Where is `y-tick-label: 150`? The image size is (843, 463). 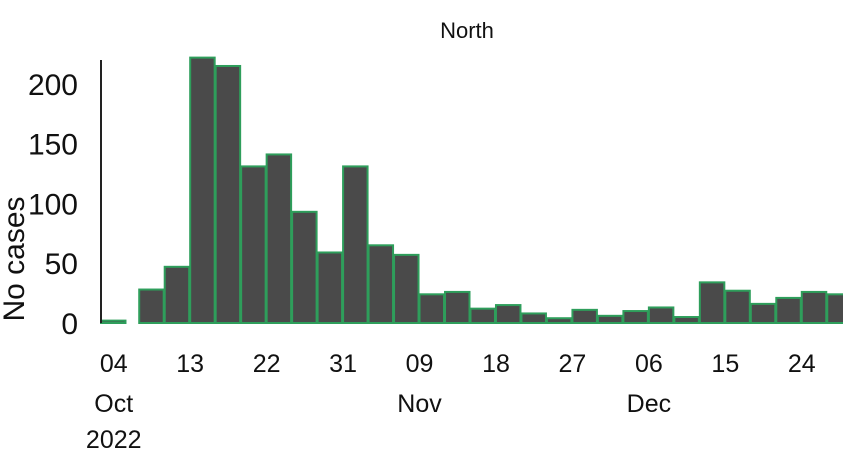 y-tick-label: 150 is located at coordinates (53, 145).